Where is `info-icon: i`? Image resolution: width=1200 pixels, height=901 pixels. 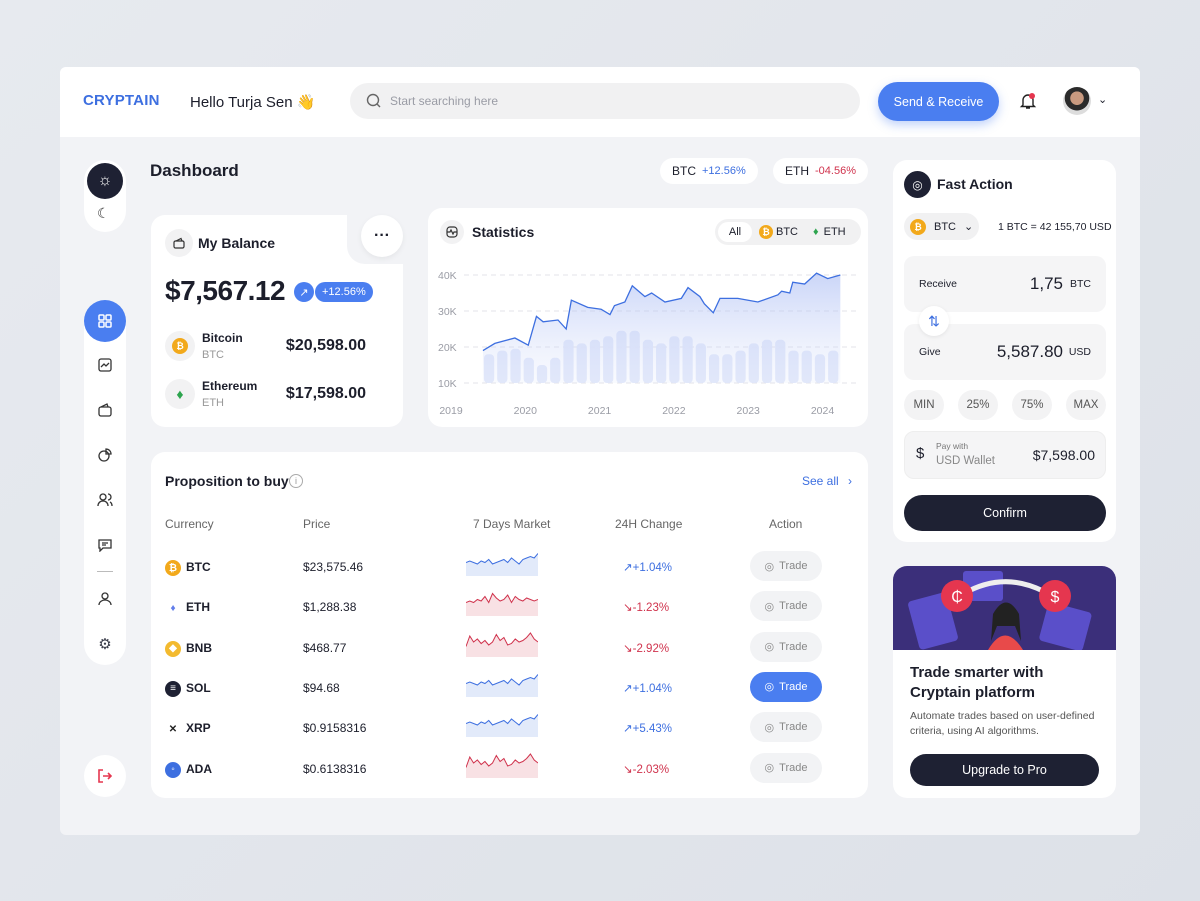
info-icon: i is located at coordinates (296, 481).